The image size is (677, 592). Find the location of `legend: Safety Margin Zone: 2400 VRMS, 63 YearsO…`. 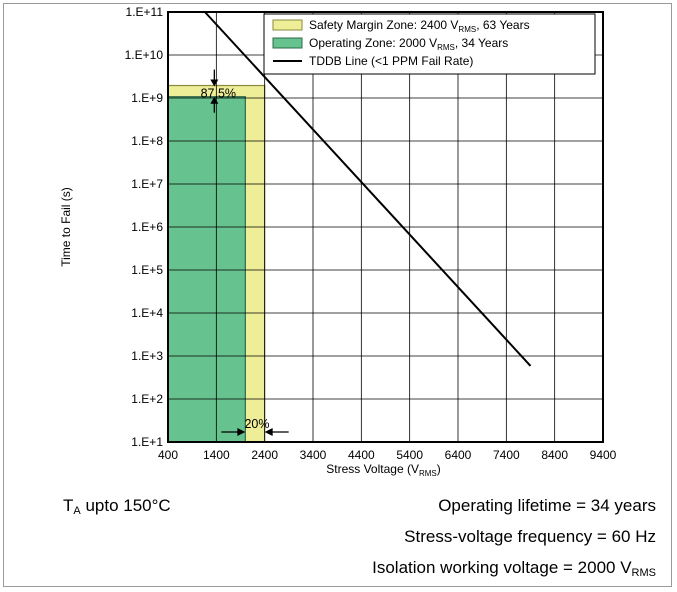

legend: Safety Margin Zone: 2400 VRMS, 63 YearsO… is located at coordinates (429, 44).